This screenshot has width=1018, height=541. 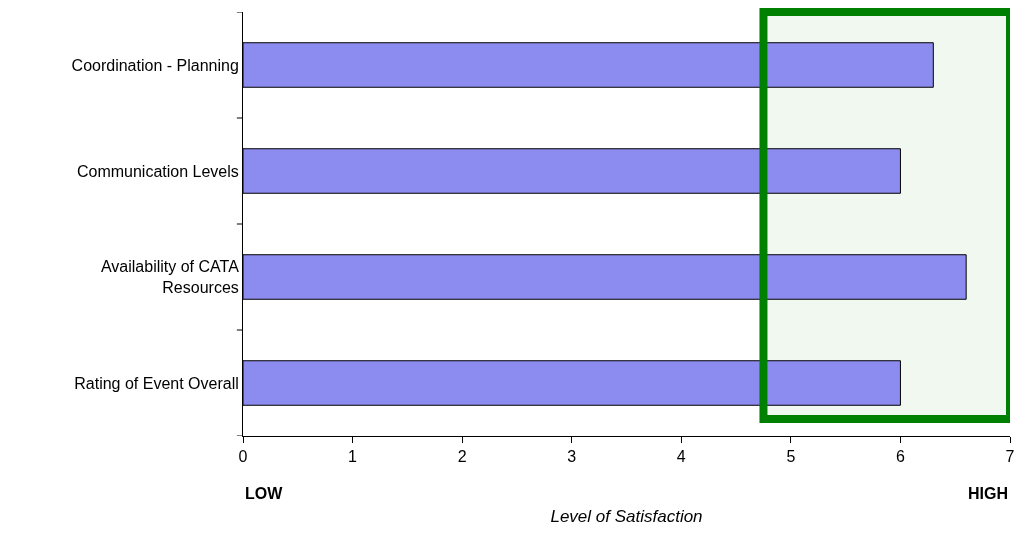 What do you see at coordinates (1010, 457) in the screenshot?
I see `x-tick-label: 7` at bounding box center [1010, 457].